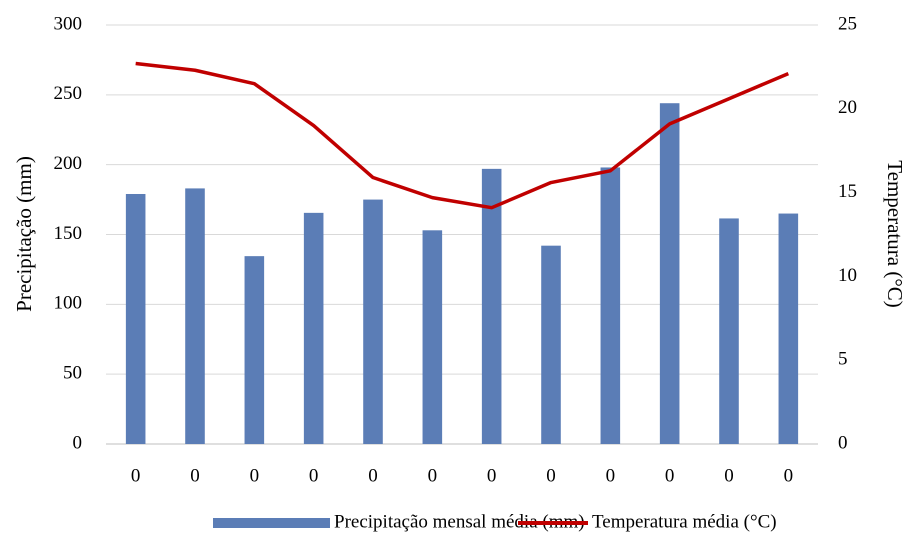 Image resolution: width=909 pixels, height=538 pixels. Describe the element at coordinates (843, 442) in the screenshot. I see `y2-tick-label: 0` at that location.